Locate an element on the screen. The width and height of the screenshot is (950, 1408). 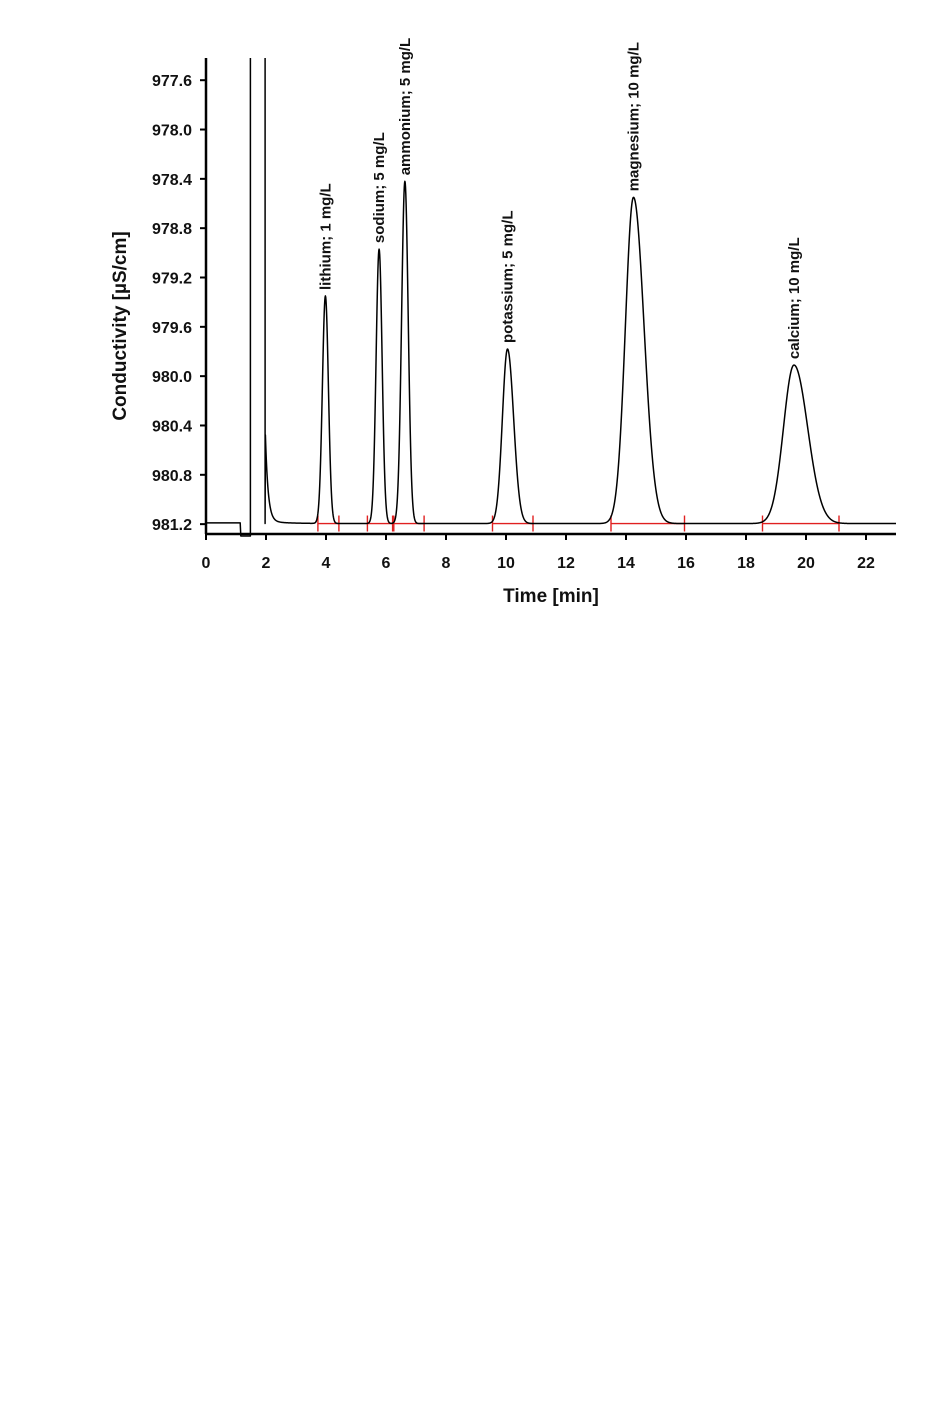
peak-label: calcium; 10 mg/L is located at coordinates (794, 298).